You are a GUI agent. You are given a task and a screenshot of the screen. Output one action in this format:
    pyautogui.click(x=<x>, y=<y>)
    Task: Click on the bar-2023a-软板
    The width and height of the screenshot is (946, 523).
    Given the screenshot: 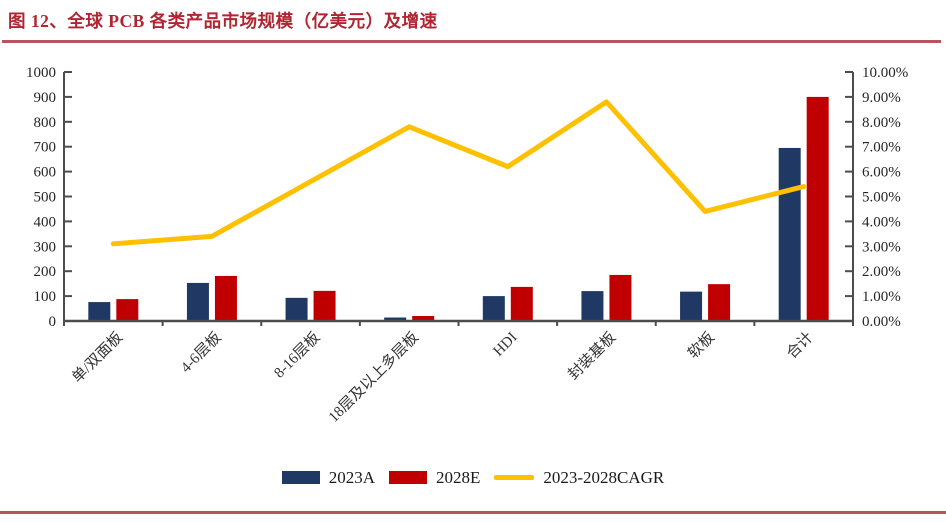 What is the action you would take?
    pyautogui.click(x=691, y=306)
    